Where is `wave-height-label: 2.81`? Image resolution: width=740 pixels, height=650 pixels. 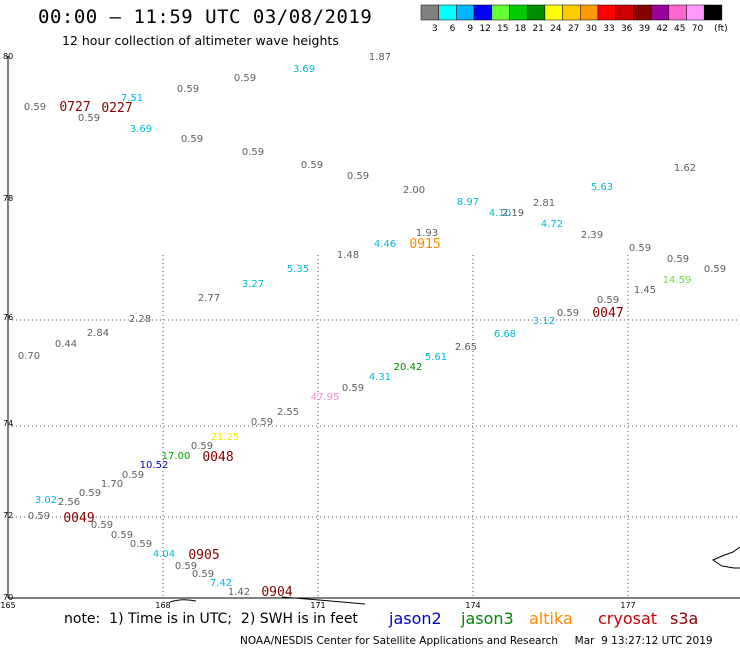 wave-height-label: 2.81 is located at coordinates (544, 203).